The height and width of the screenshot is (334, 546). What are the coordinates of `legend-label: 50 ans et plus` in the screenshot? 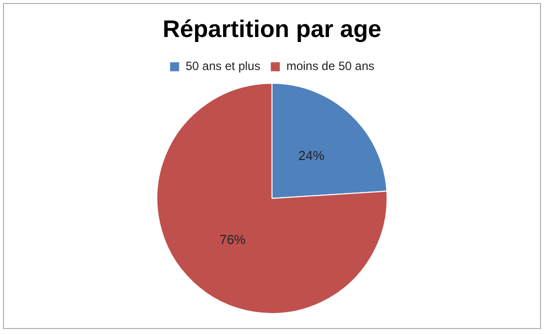 It's located at (223, 66).